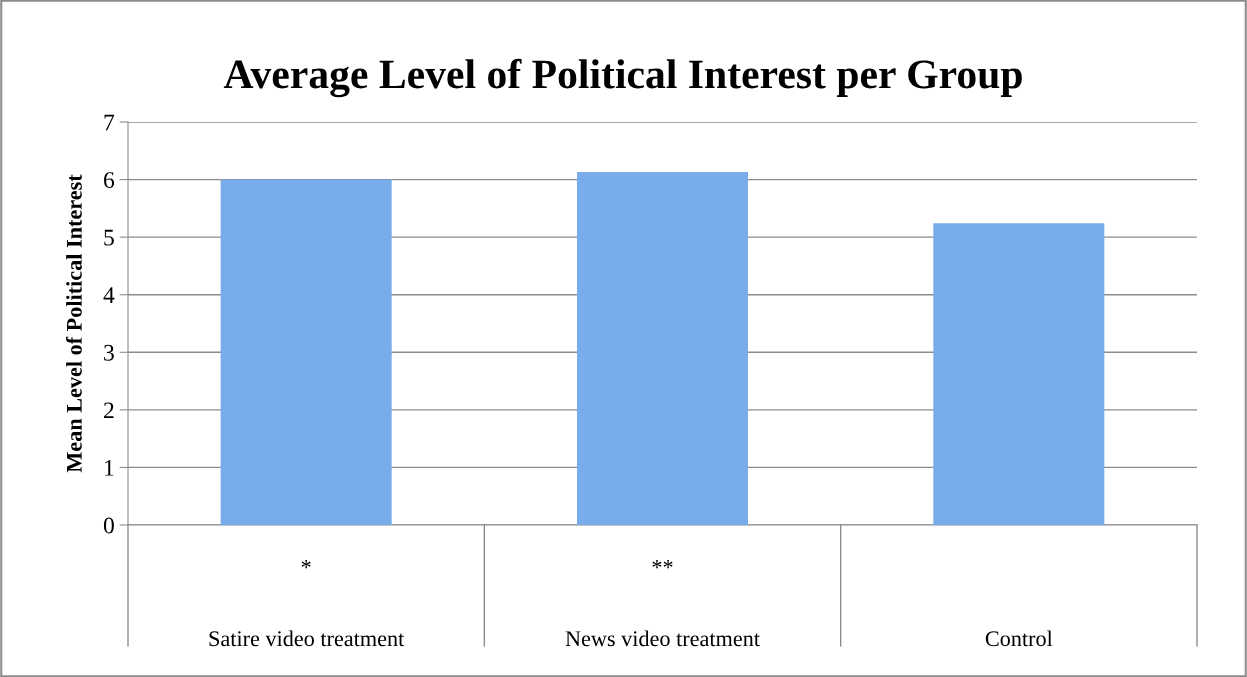 The height and width of the screenshot is (677, 1247). Describe the element at coordinates (109, 180) in the screenshot. I see `y-tick-label: 6` at that location.